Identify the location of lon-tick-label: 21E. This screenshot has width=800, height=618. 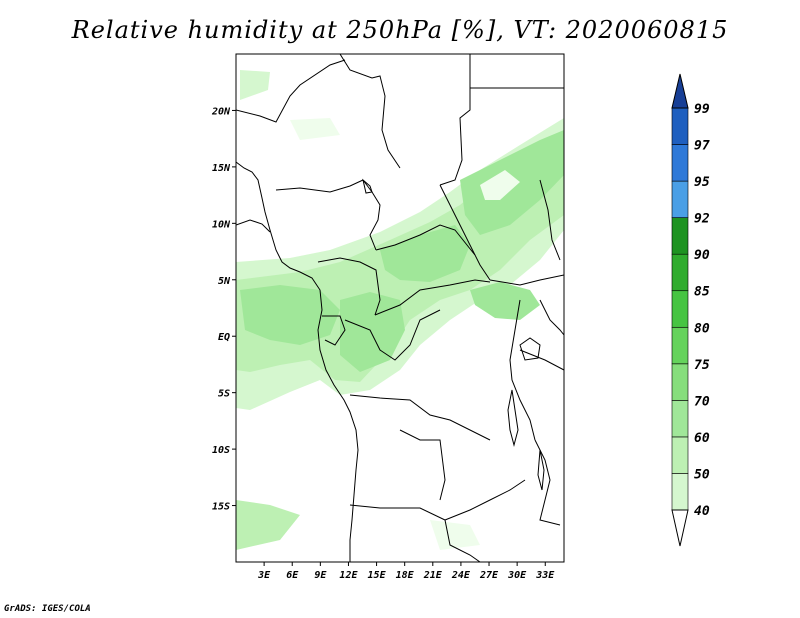
(433, 575).